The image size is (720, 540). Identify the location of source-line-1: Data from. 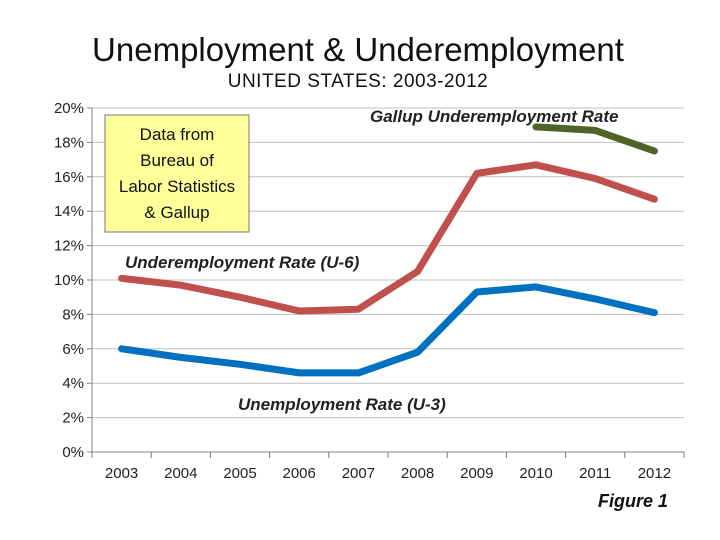
(177, 134).